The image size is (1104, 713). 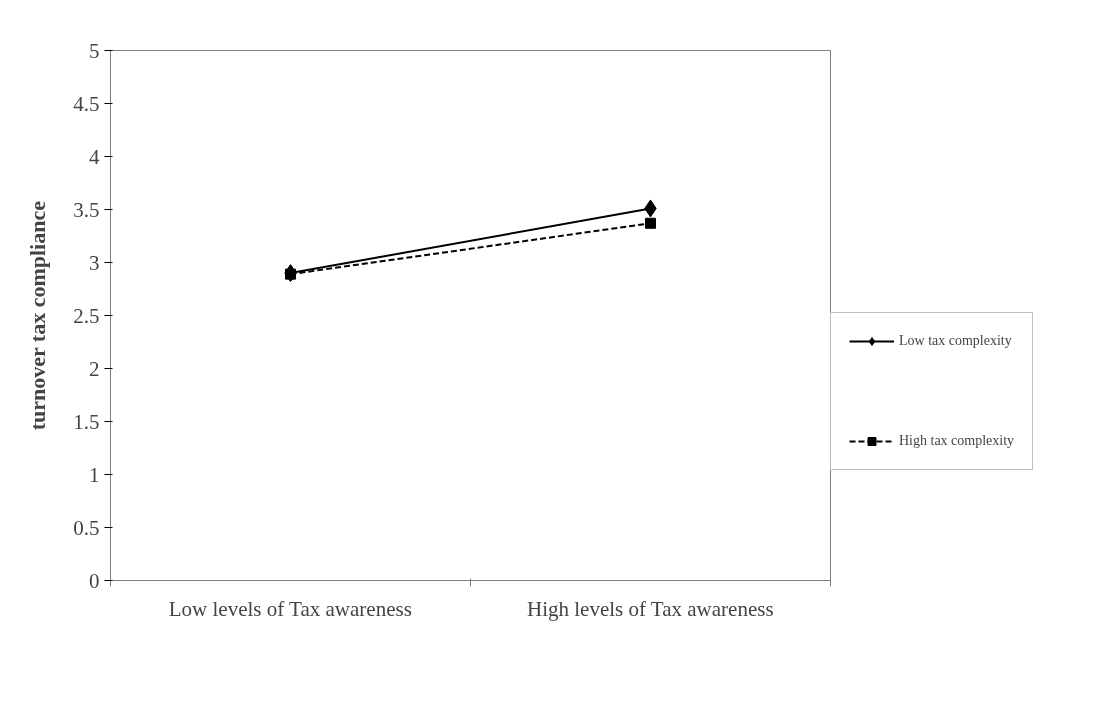 What do you see at coordinates (86, 103) in the screenshot?
I see `y-tick-label: 4.5` at bounding box center [86, 103].